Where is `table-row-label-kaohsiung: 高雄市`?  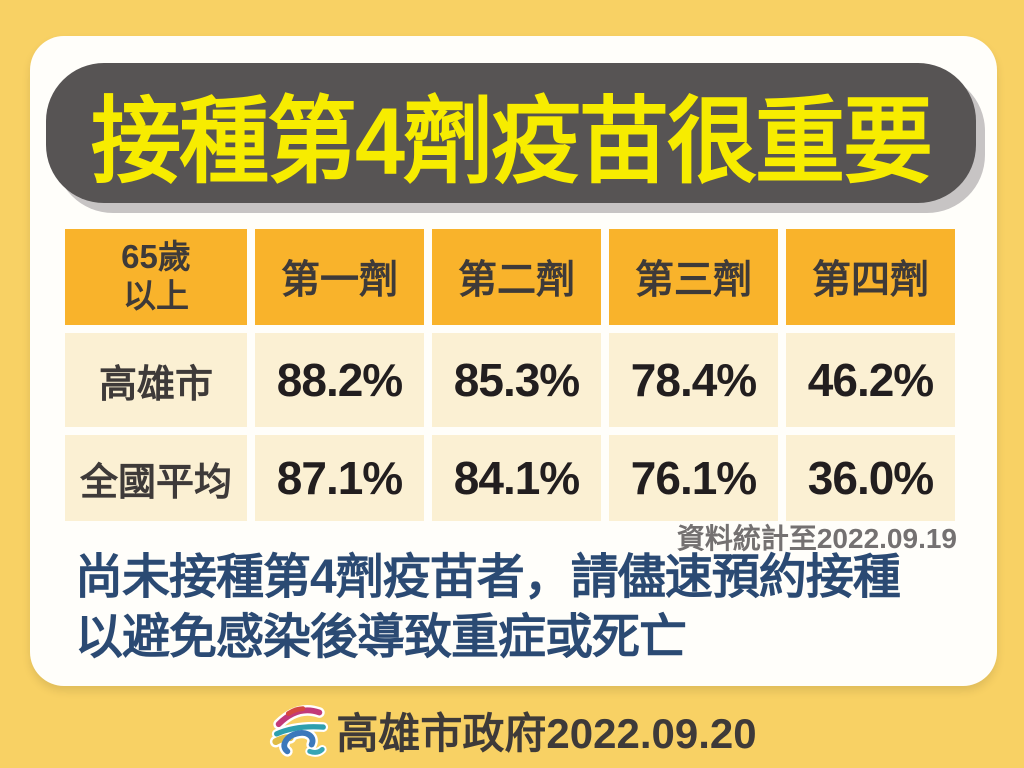
table-row-label-kaohsiung: 高雄市 is located at coordinates (156, 380).